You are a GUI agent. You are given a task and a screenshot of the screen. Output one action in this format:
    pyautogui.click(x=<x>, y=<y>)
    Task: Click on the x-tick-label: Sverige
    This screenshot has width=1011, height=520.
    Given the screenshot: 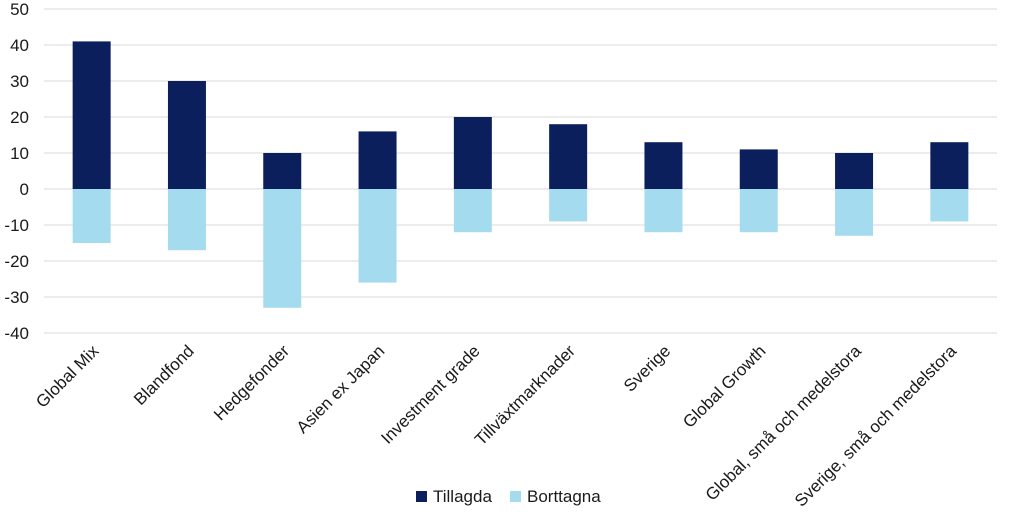 What is the action you would take?
    pyautogui.click(x=647, y=368)
    